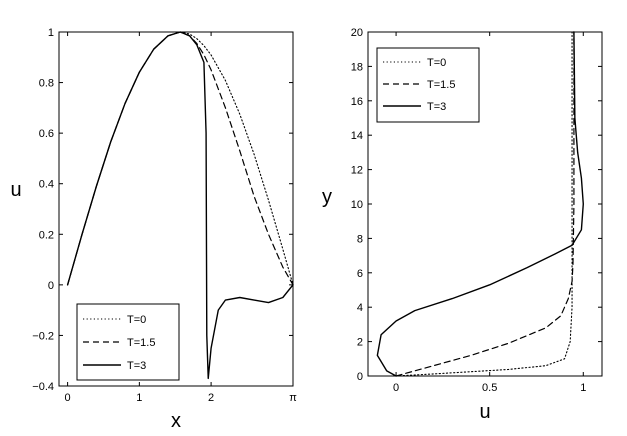 This screenshot has height=436, width=627. Describe the element at coordinates (436, 107) in the screenshot. I see `right-legend-label: T=3` at that location.